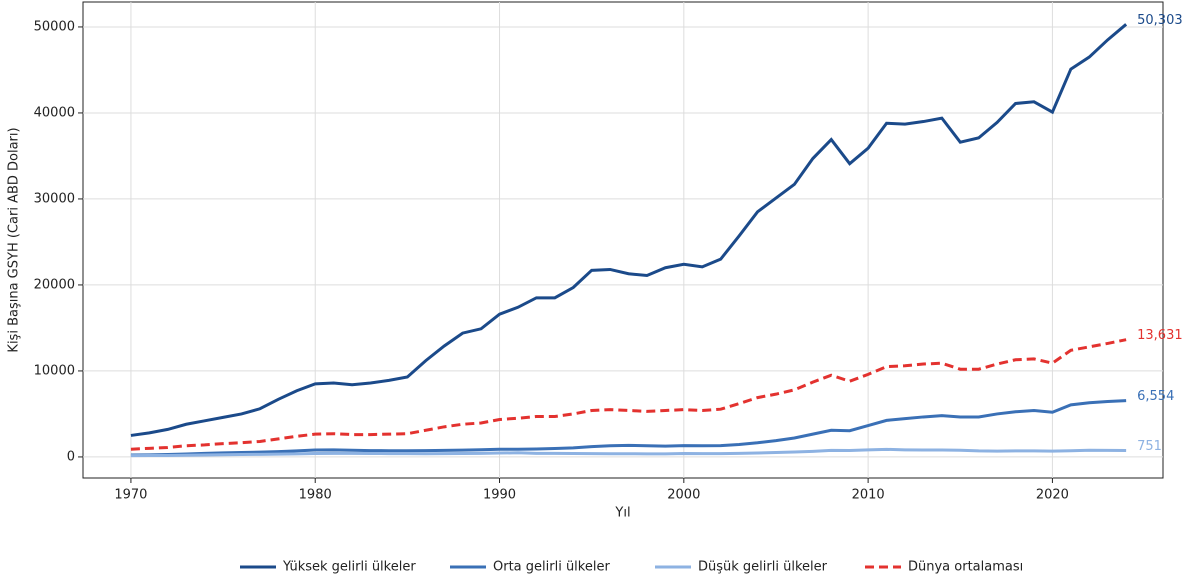 This screenshot has height=585, width=1190. I want to click on x-tick-label: 1980, so click(315, 495).